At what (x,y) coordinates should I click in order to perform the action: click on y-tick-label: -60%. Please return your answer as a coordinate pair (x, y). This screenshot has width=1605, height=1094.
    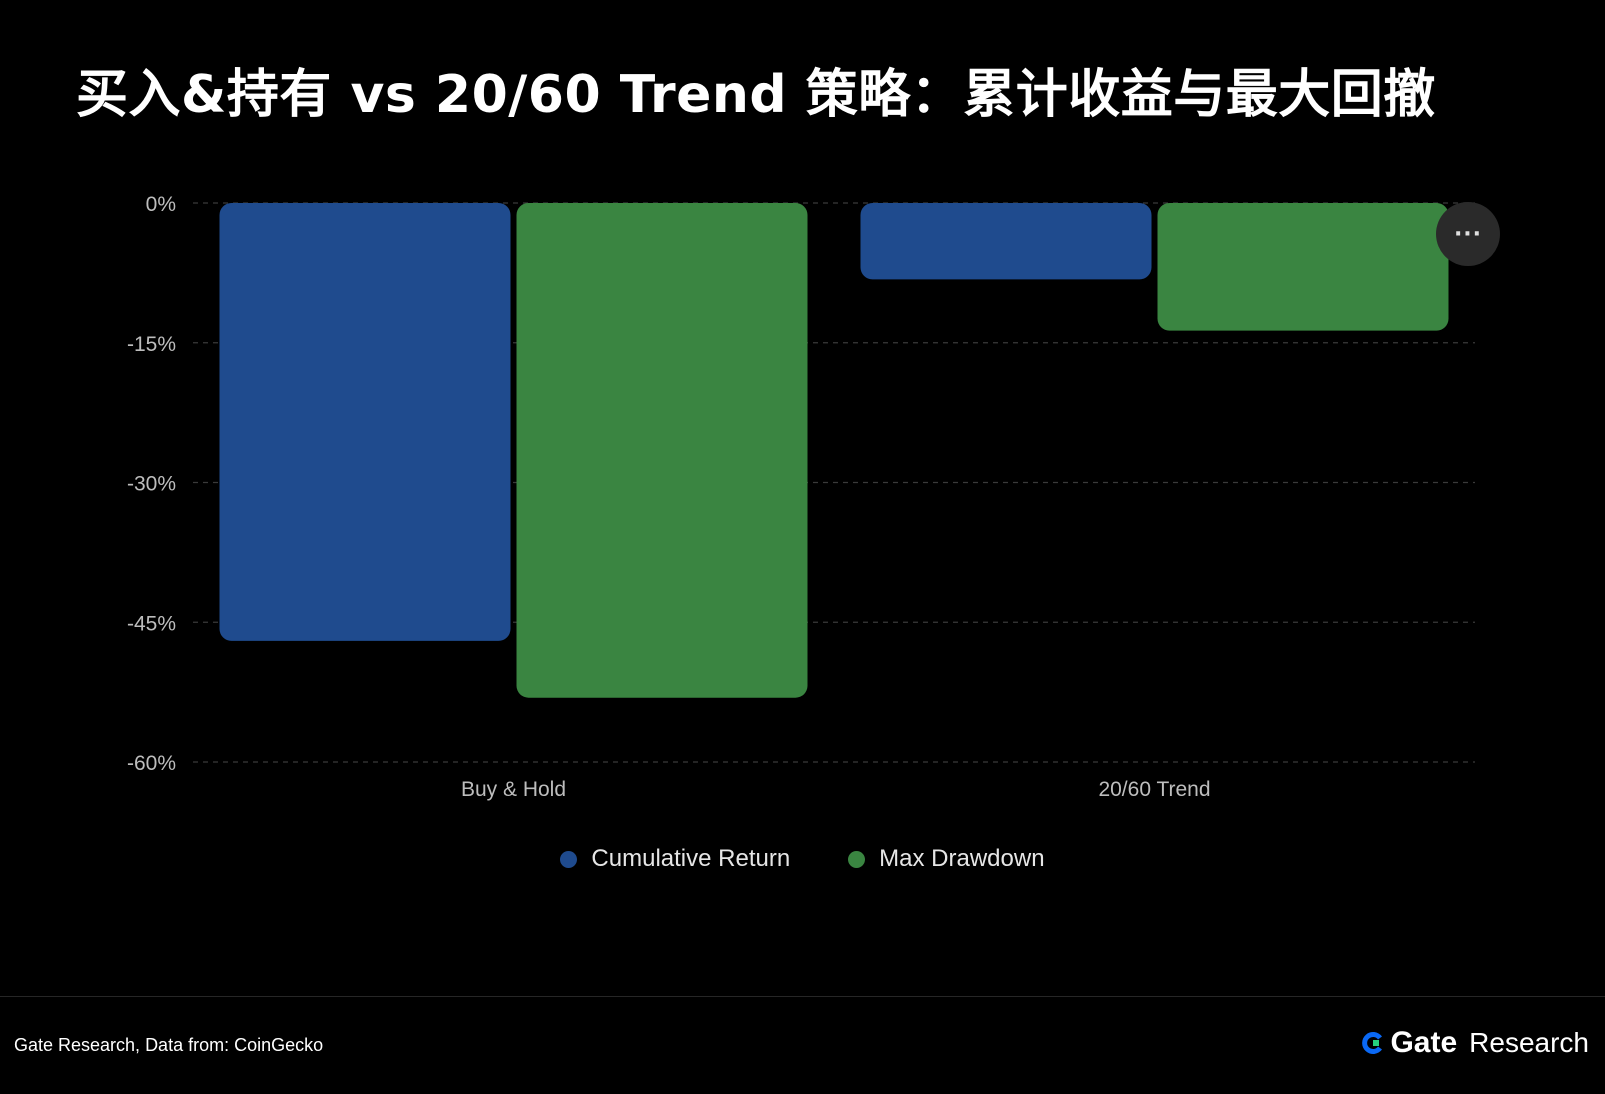
    Looking at the image, I should click on (151, 763).